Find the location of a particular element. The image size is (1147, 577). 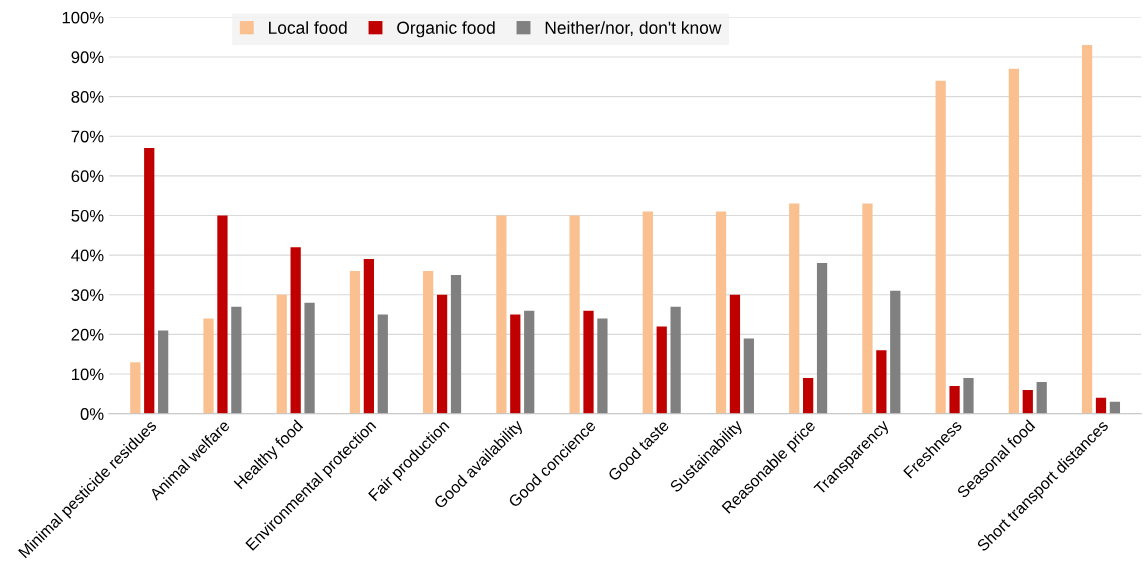

y-tick-label: 0% is located at coordinates (92, 414).